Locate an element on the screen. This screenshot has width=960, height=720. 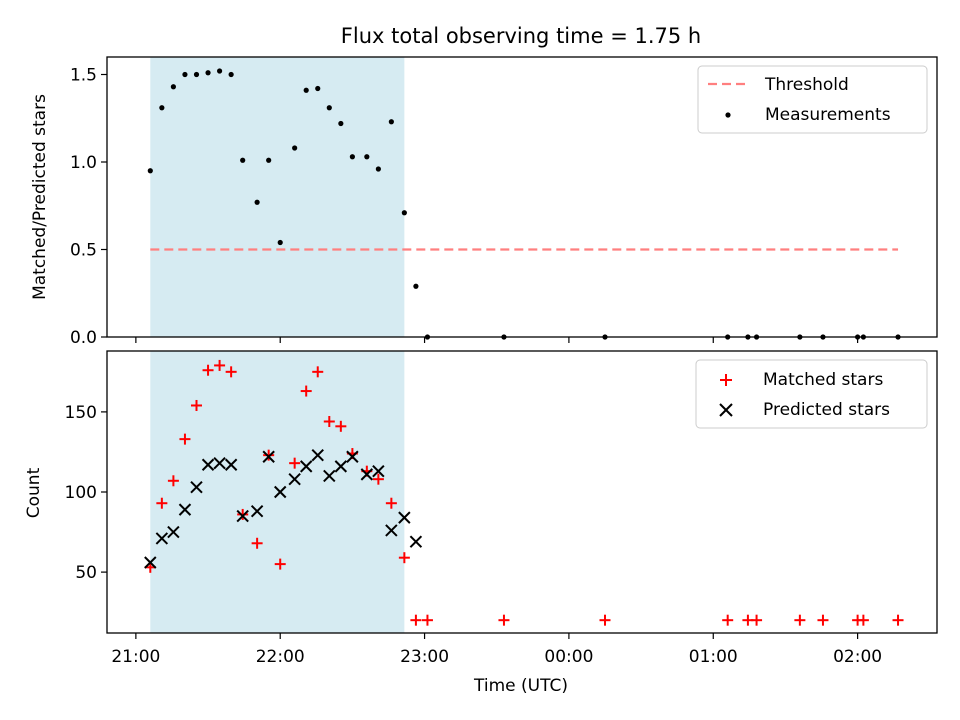
x-axis-label: Time (UTC) is located at coordinates (520, 686).